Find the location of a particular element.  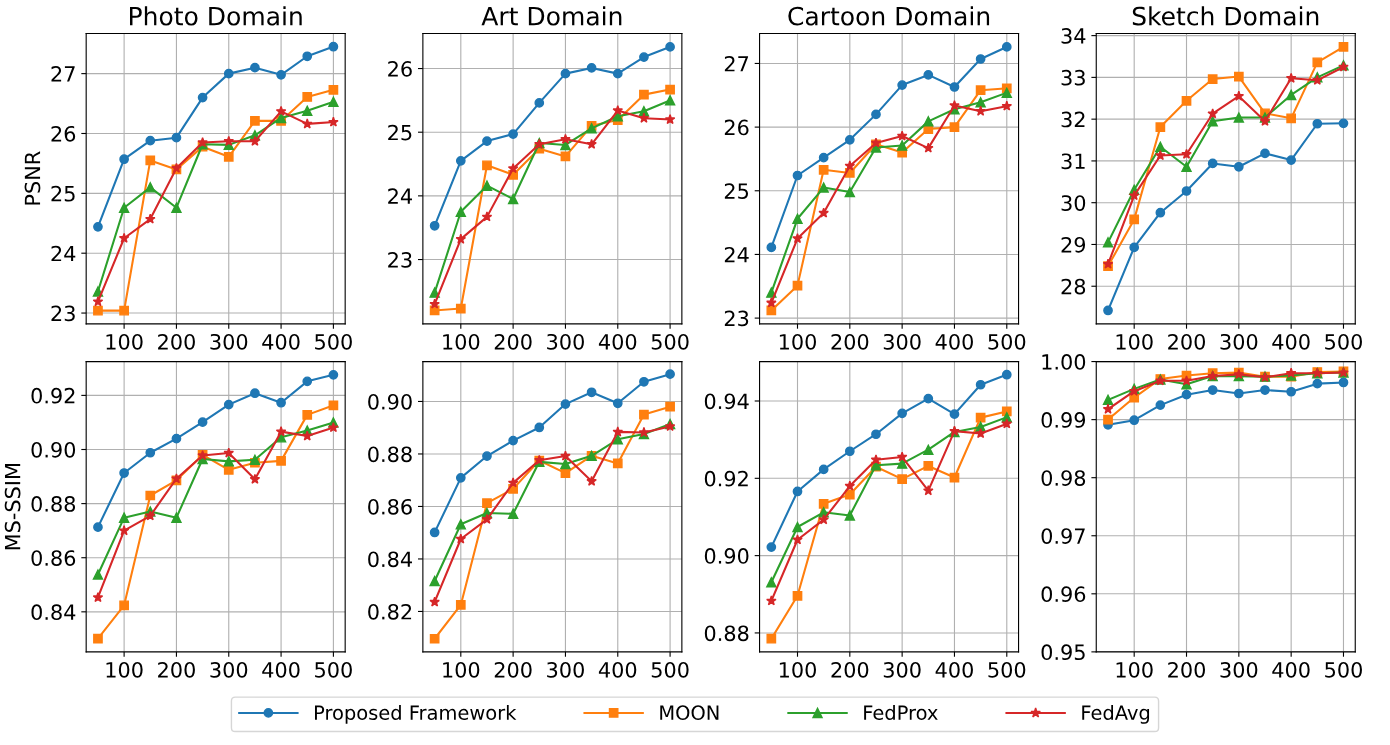

y-tick-label: 31 is located at coordinates (1073, 161).